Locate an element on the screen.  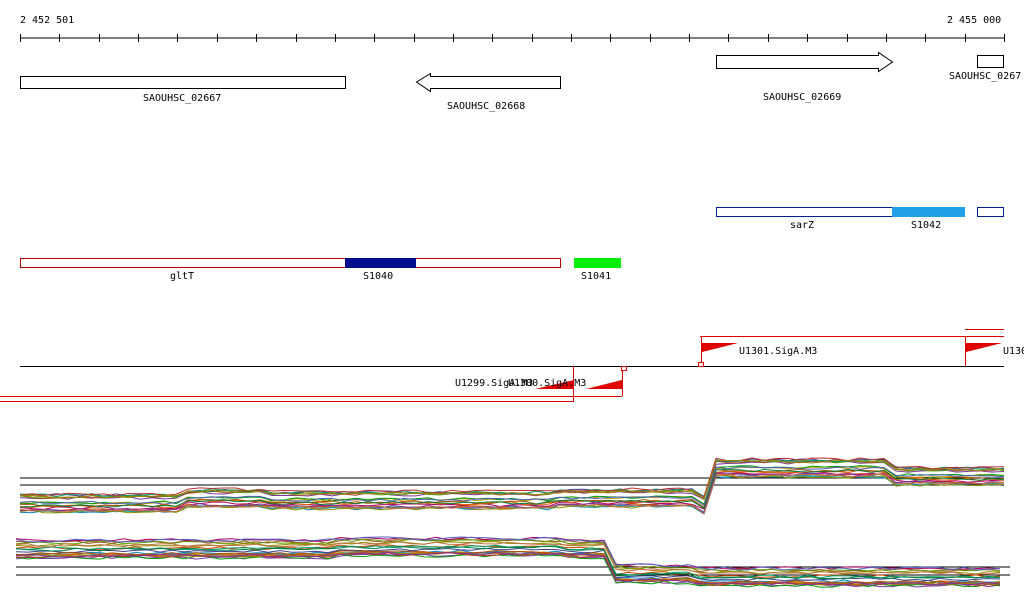
gltt-label: gltT is located at coordinates (182, 276).